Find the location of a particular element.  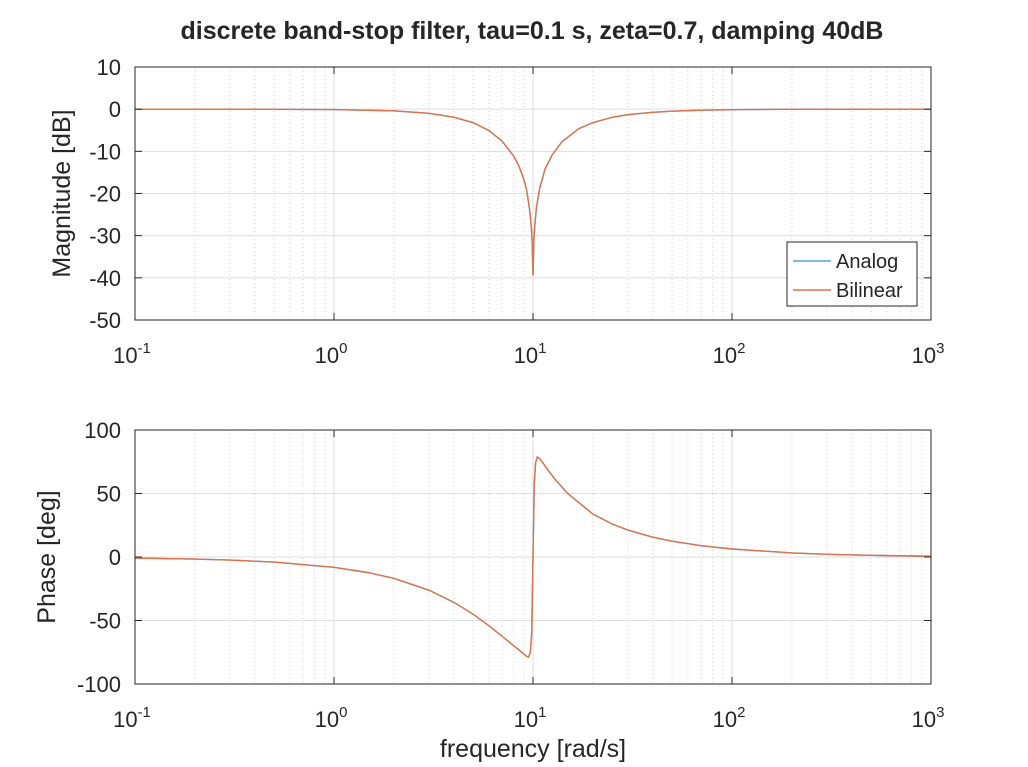

legend-label-bilinear: Bilinear is located at coordinates (869, 291).